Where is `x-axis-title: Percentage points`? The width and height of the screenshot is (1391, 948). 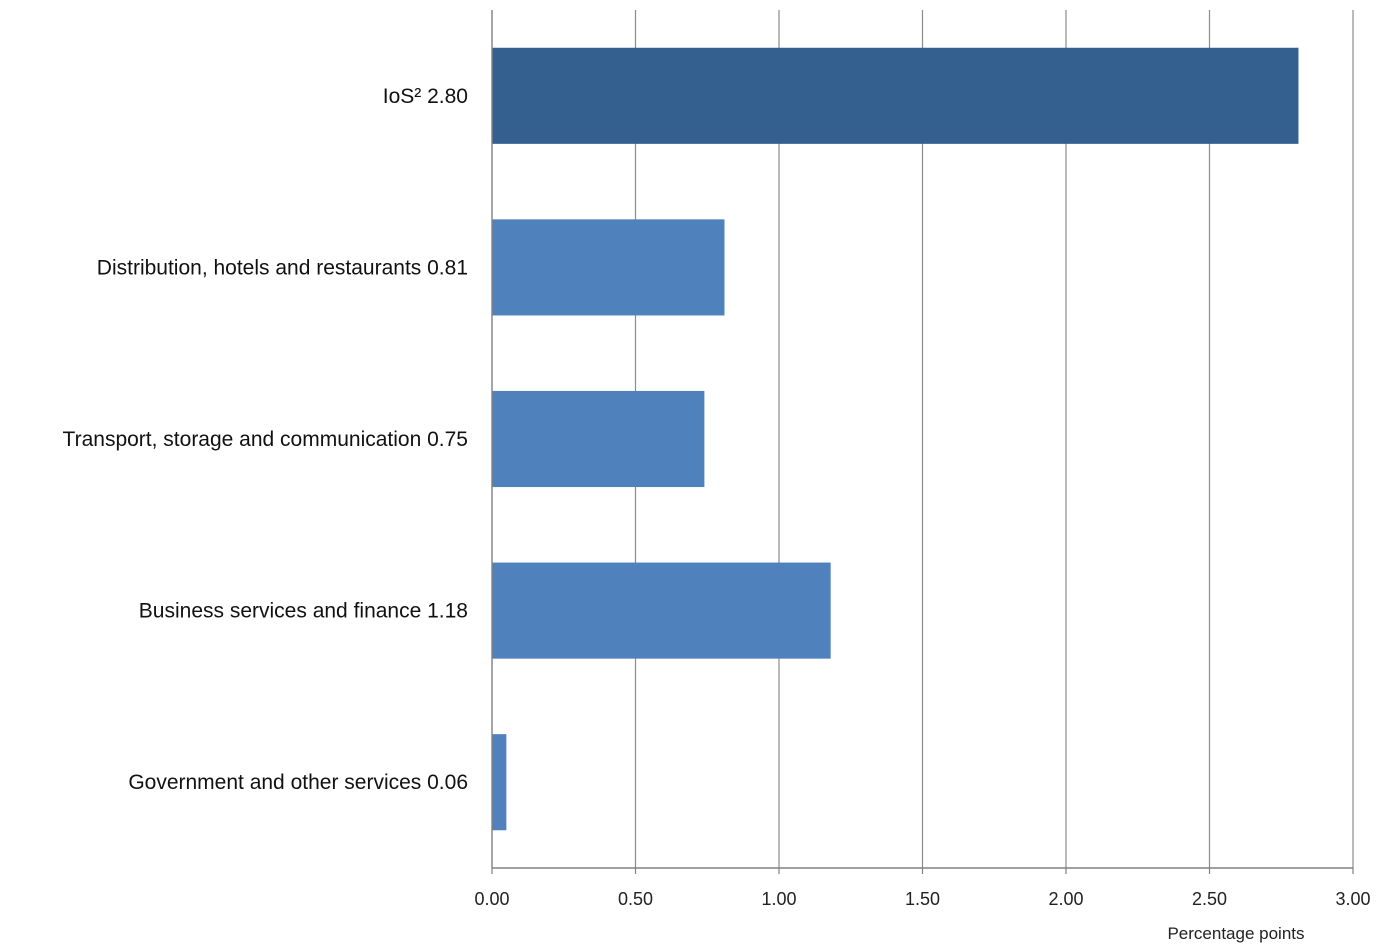 x-axis-title: Percentage points is located at coordinates (1235, 933).